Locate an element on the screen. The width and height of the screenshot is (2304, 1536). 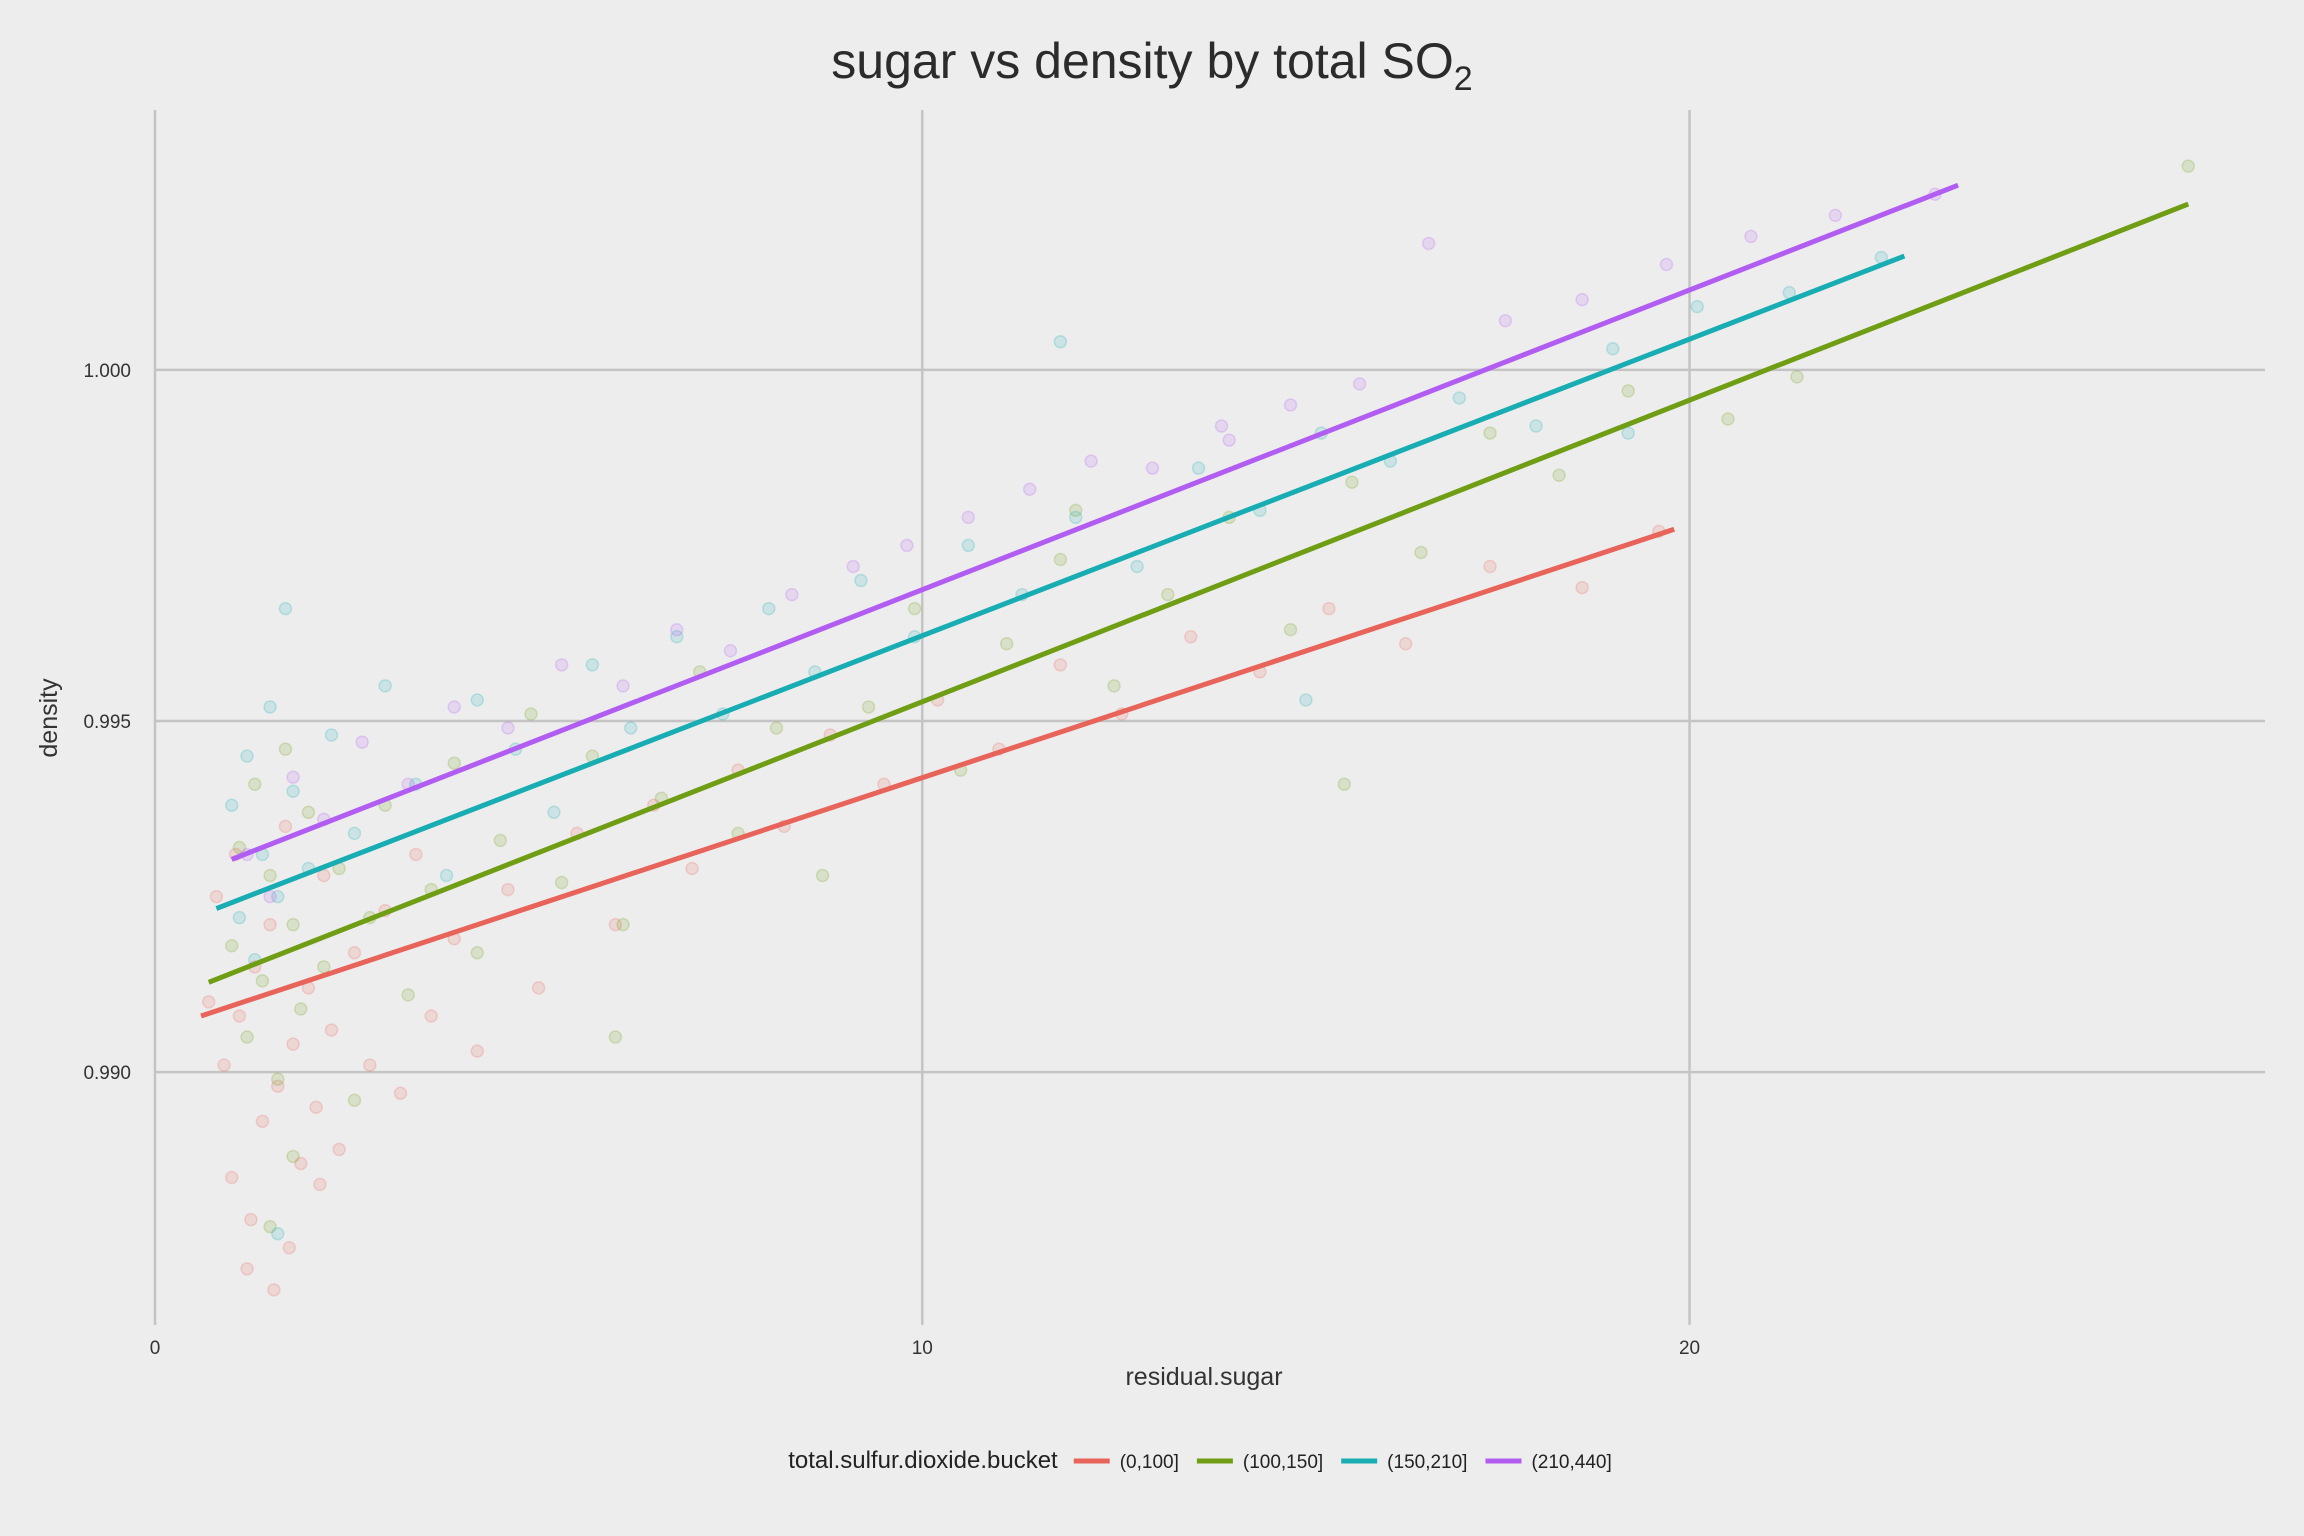
legend-item: (210,440] is located at coordinates (1548, 1462).